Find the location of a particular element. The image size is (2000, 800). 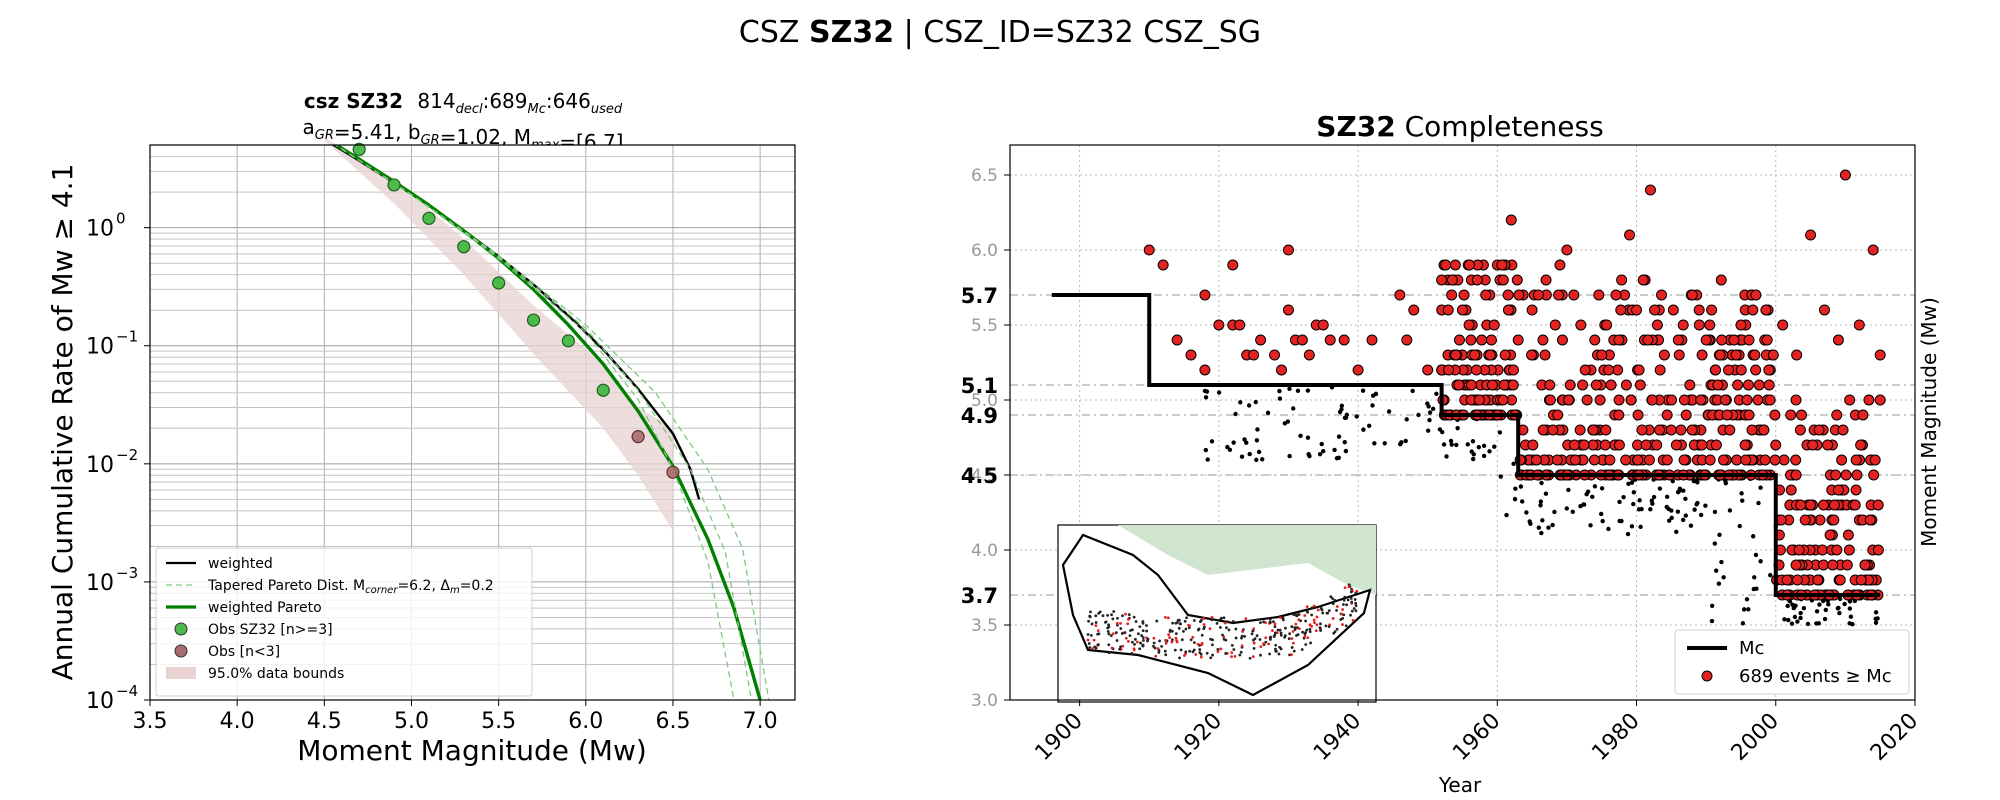

obs-marker is located at coordinates (533, 320).